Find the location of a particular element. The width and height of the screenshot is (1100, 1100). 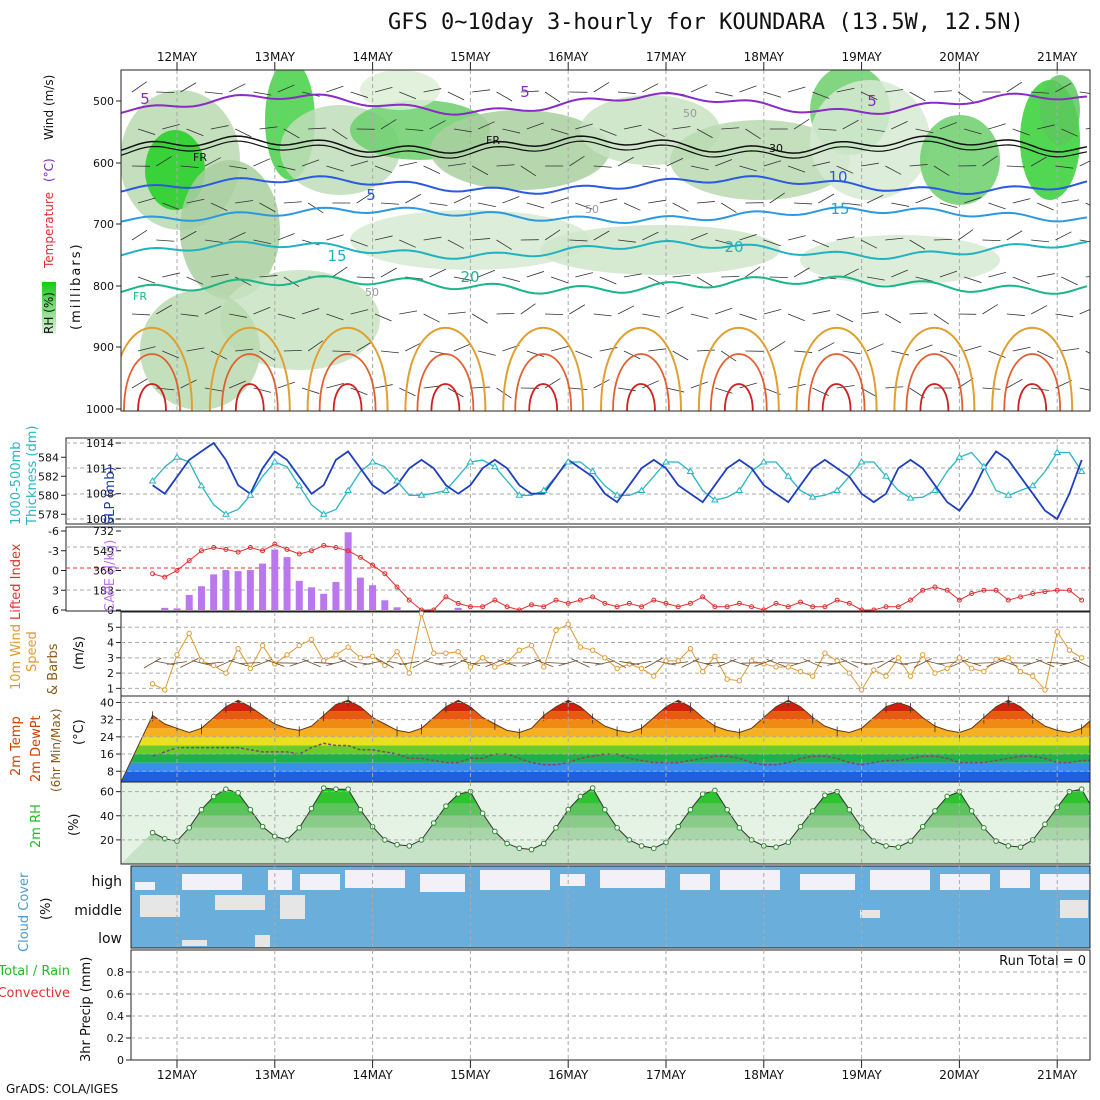

contour-30-loop is located at coordinates (445, 382).